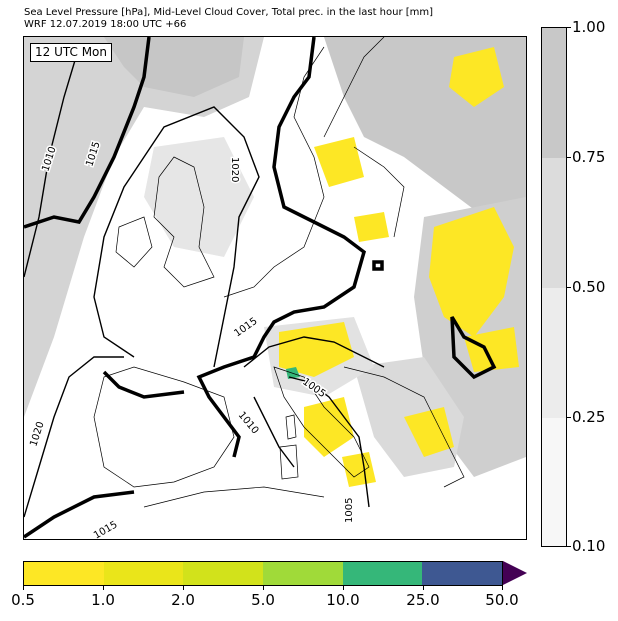 The width and height of the screenshot is (618, 621). What do you see at coordinates (105, 24) in the screenshot?
I see `run-info: WRF 12.07.2019 18:00 UTC +66` at bounding box center [105, 24].